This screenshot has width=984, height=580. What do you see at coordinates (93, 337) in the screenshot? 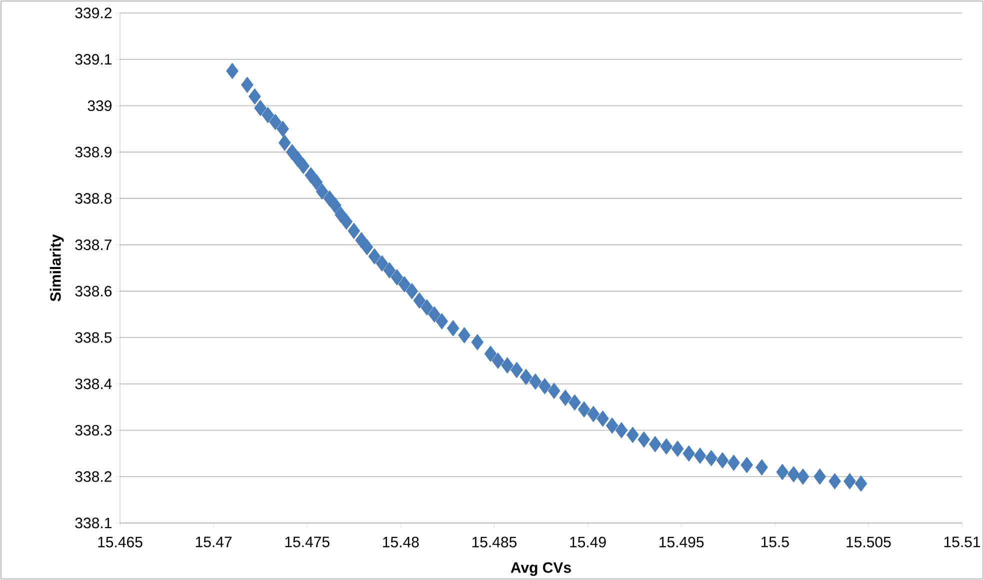
I see `y-tick-label: 338.5` at bounding box center [93, 337].